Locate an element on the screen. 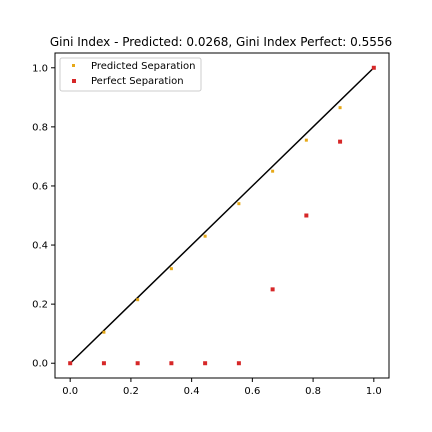 The width and height of the screenshot is (432, 432). x-tick-label: 0.4 is located at coordinates (192, 391).